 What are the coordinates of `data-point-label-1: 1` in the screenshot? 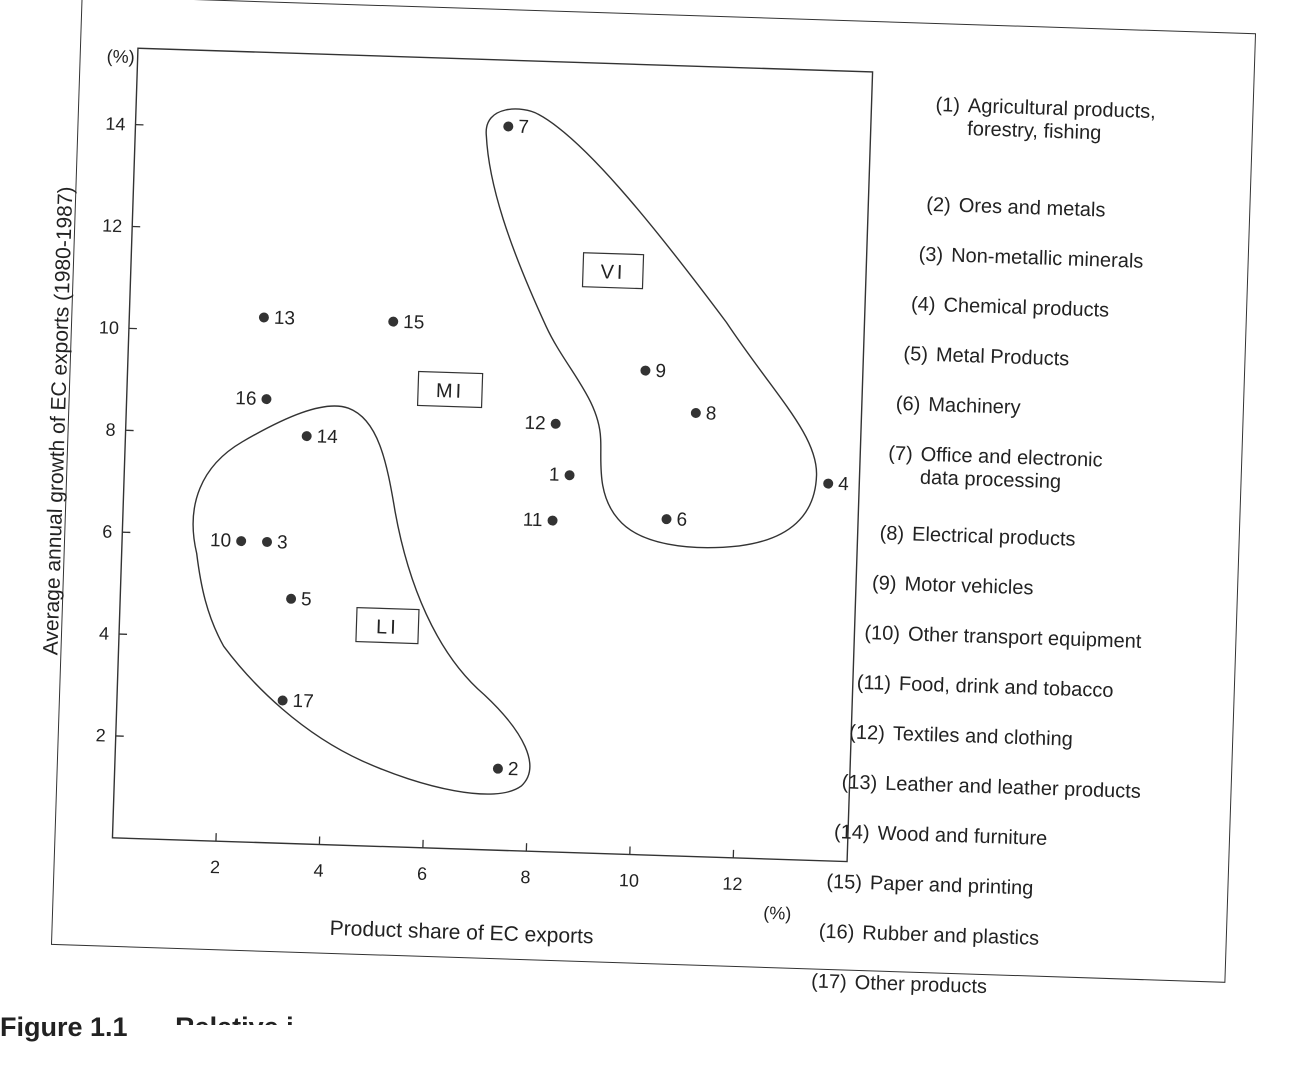 It's located at (554, 475).